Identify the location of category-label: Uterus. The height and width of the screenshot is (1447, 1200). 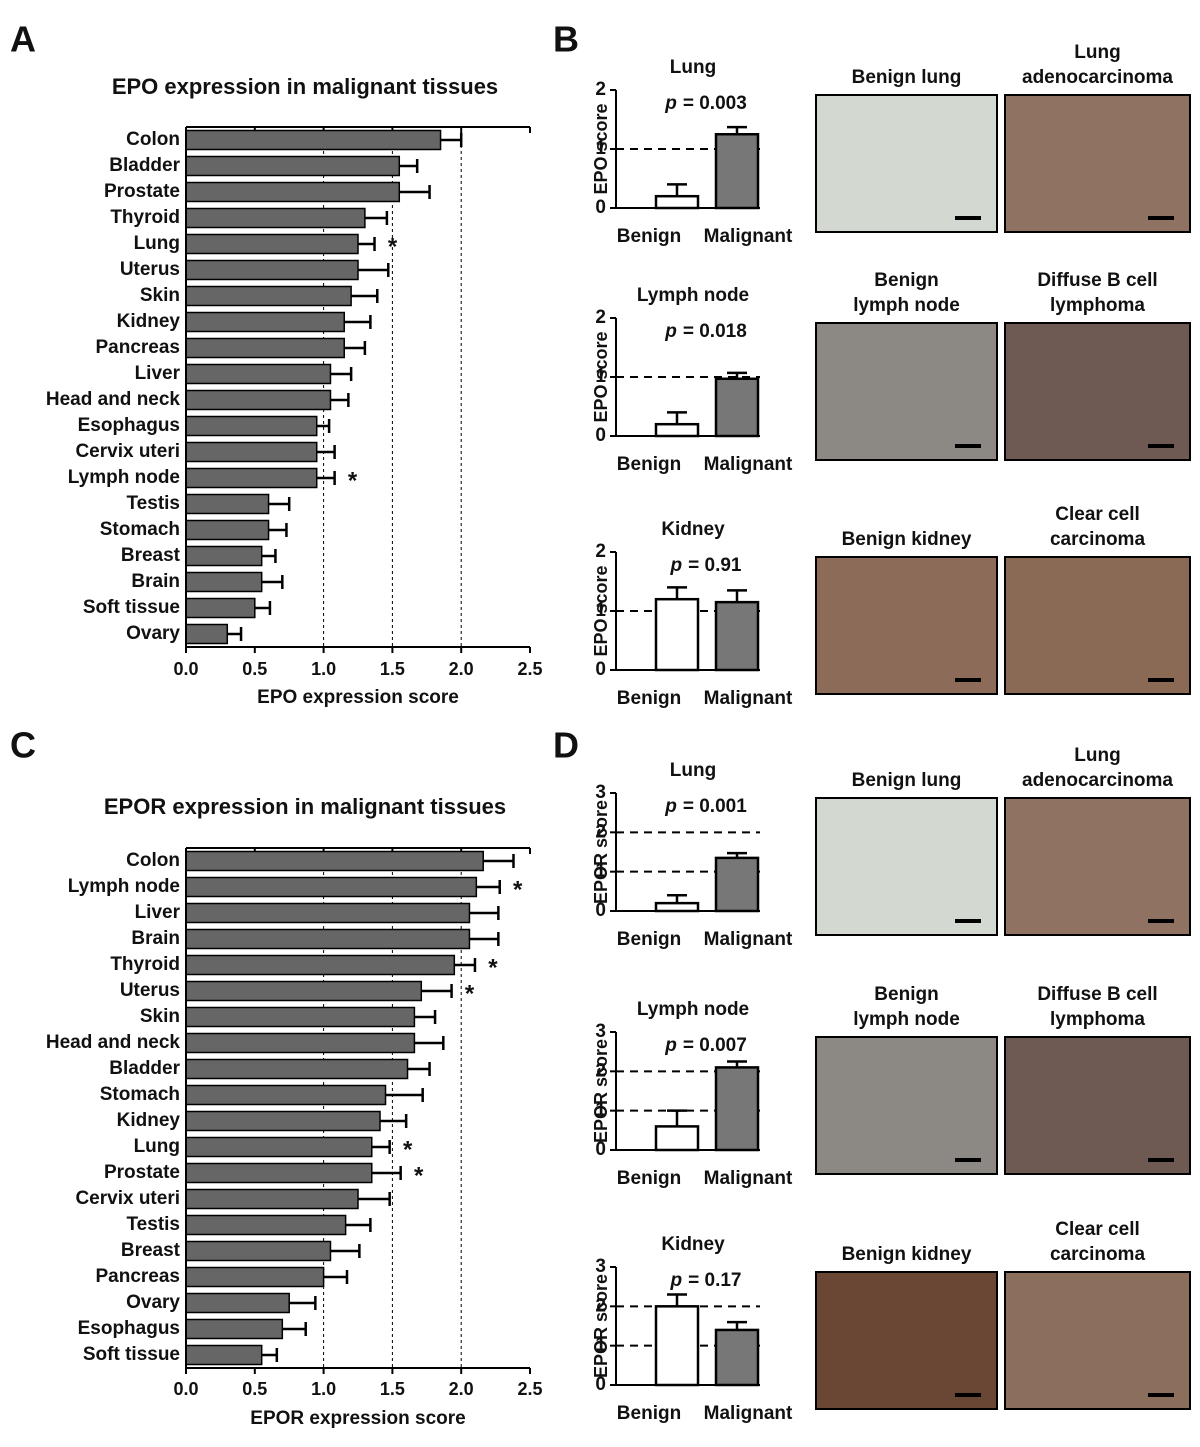
(150, 990).